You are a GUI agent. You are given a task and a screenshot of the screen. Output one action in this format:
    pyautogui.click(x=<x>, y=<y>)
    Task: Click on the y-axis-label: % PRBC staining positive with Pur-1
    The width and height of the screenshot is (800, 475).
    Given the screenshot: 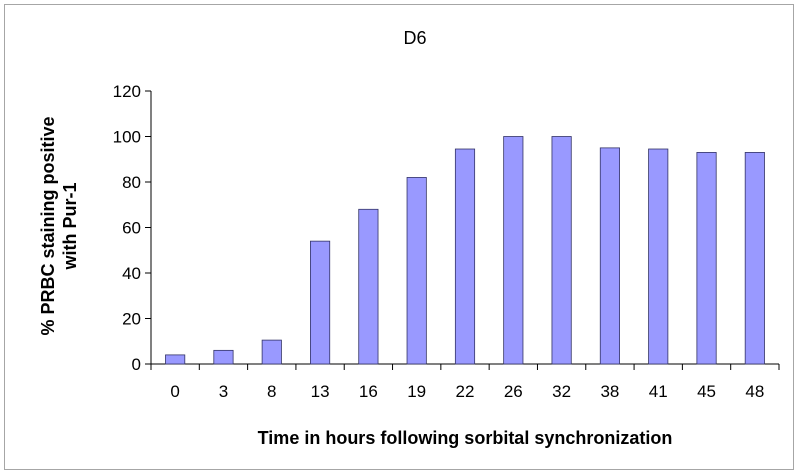 What is the action you would take?
    pyautogui.click(x=59, y=225)
    